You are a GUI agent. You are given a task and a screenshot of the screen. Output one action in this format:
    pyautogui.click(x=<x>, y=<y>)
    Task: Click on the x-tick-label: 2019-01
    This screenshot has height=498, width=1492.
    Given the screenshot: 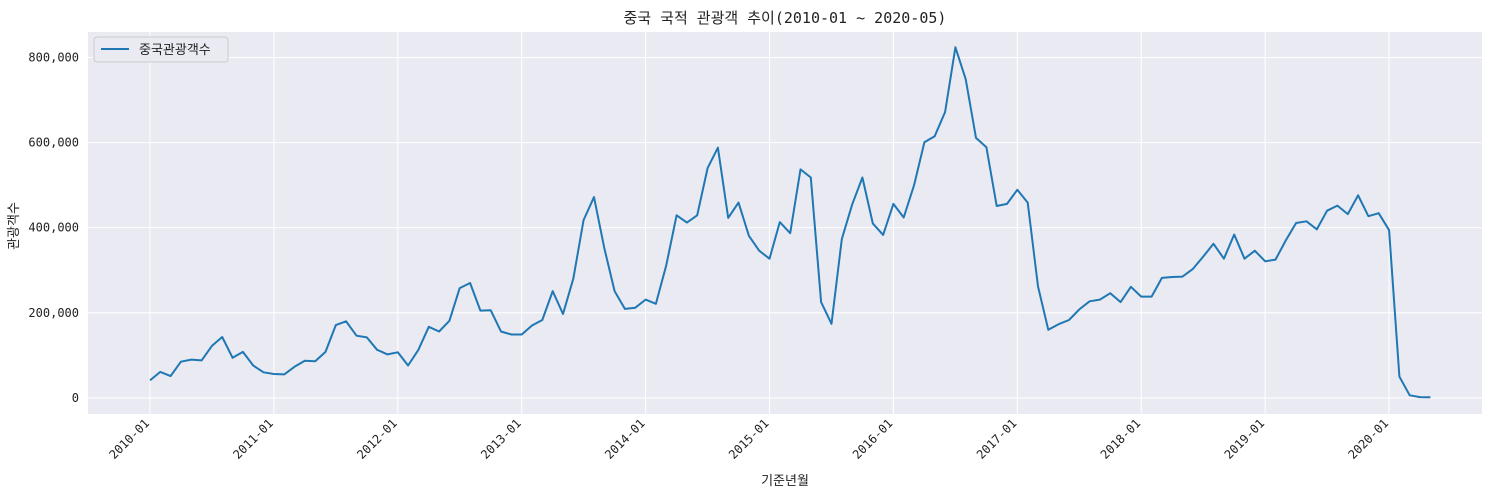 What is the action you would take?
    pyautogui.click(x=1245, y=439)
    